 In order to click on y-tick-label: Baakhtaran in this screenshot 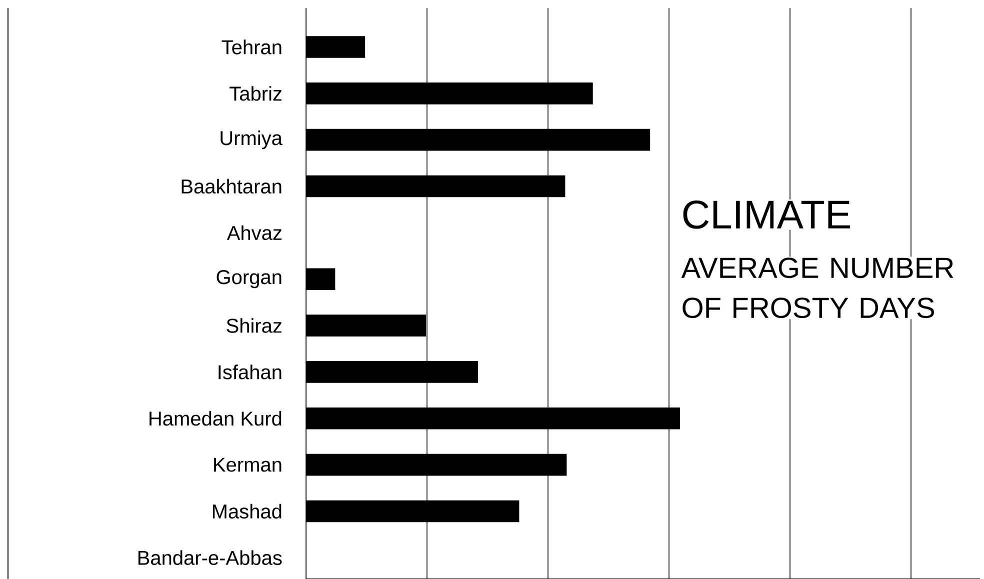, I will do `click(232, 186)`.